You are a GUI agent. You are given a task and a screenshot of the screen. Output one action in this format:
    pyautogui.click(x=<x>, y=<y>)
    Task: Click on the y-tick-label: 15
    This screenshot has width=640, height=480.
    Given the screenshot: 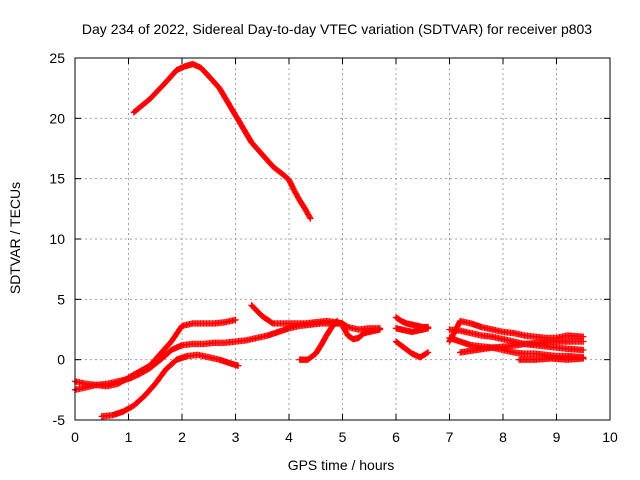 What is the action you would take?
    pyautogui.click(x=57, y=179)
    